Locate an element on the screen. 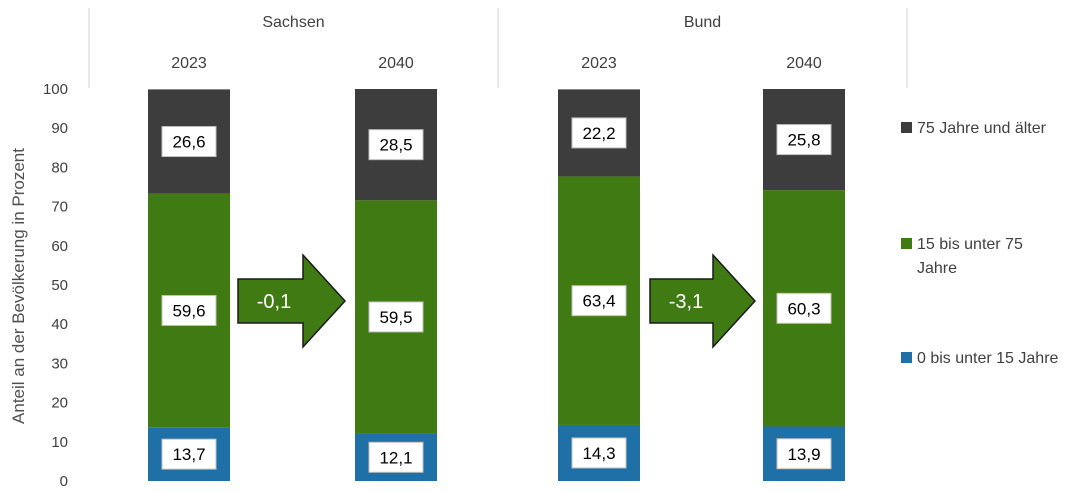 The width and height of the screenshot is (1080, 491). legend-label-line-1: 15 bis unter 75 is located at coordinates (970, 244).